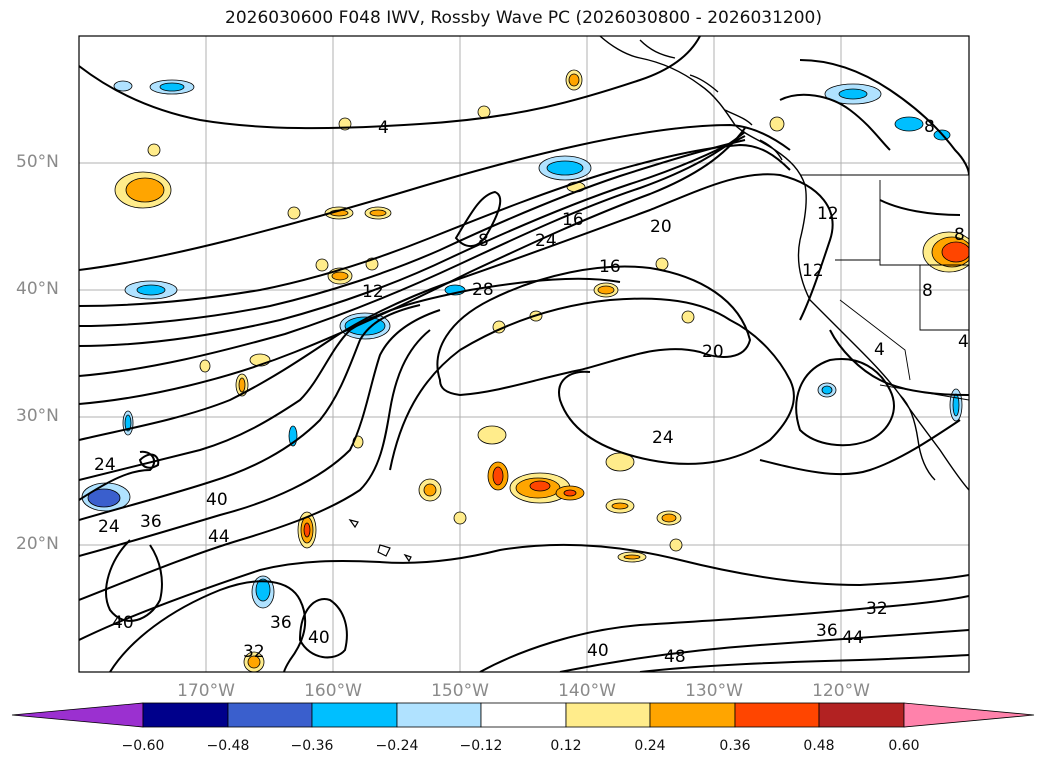 The image size is (1047, 765). Describe the element at coordinates (587, 691) in the screenshot. I see `lon-label: 140°W` at that location.